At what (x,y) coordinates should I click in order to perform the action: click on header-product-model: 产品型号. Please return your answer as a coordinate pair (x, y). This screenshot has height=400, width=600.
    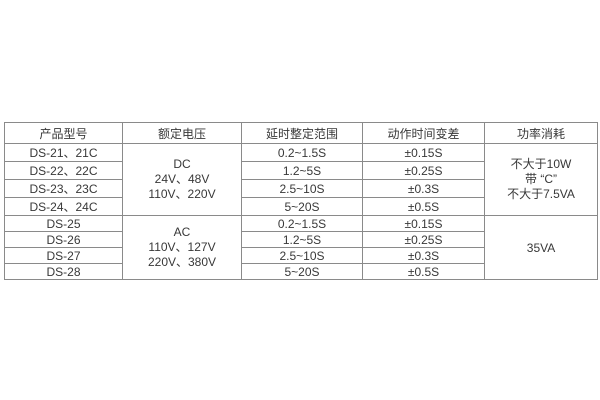
    Looking at the image, I should click on (63, 133).